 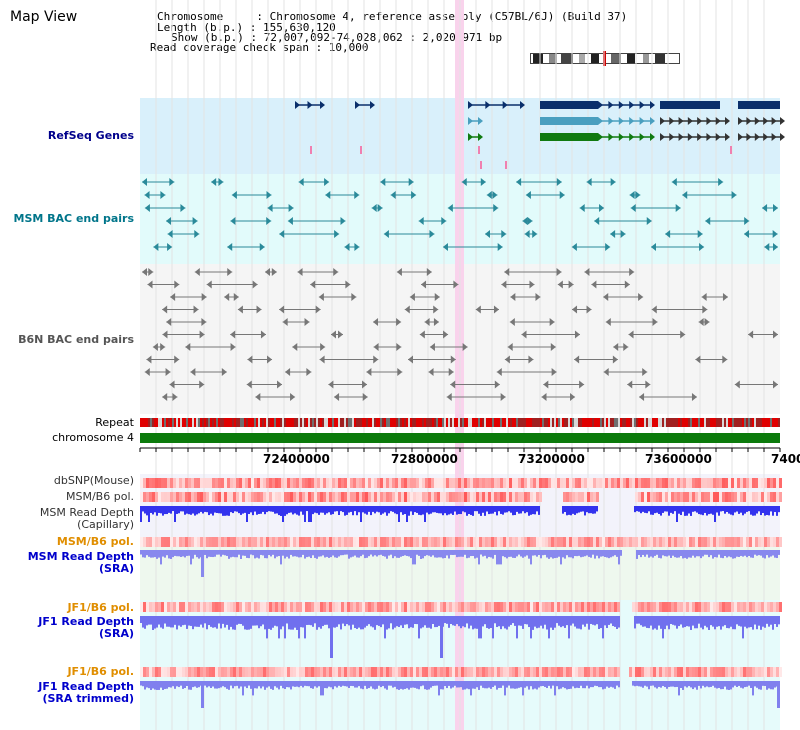 I want to click on gene-tick, so click(x=731, y=150).